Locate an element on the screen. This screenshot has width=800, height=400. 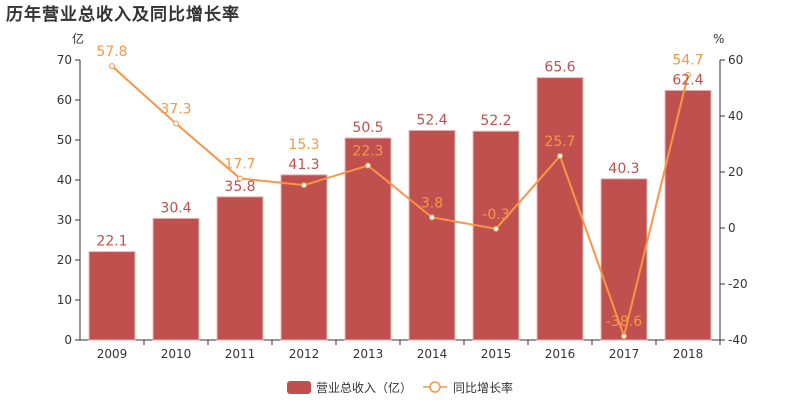
legend-line-marker is located at coordinates (435, 387).